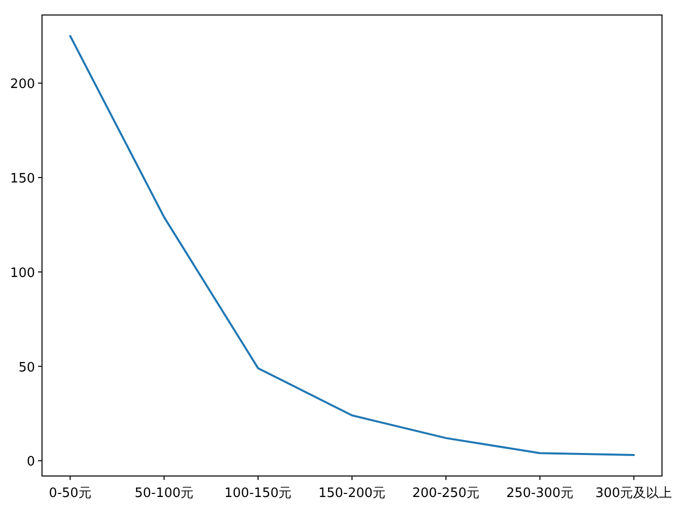 Image resolution: width=689 pixels, height=506 pixels. Describe the element at coordinates (22, 179) in the screenshot. I see `y-tick-label: 150` at that location.